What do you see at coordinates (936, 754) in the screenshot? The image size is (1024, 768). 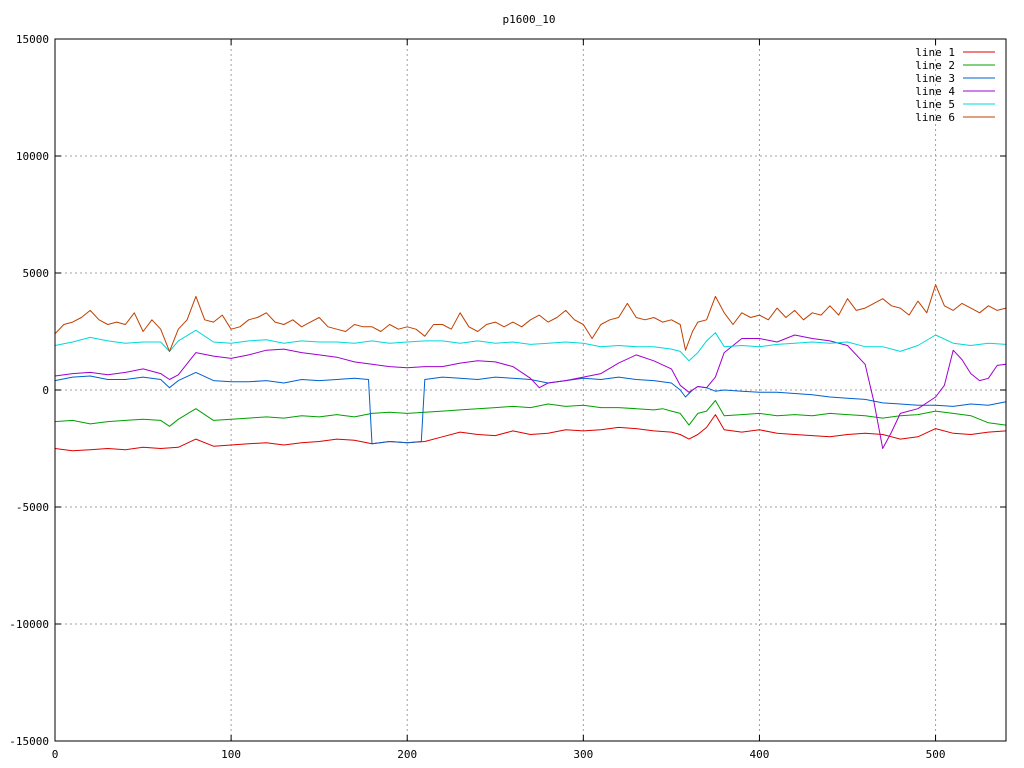 I see `x-tick-label: 500` at bounding box center [936, 754].